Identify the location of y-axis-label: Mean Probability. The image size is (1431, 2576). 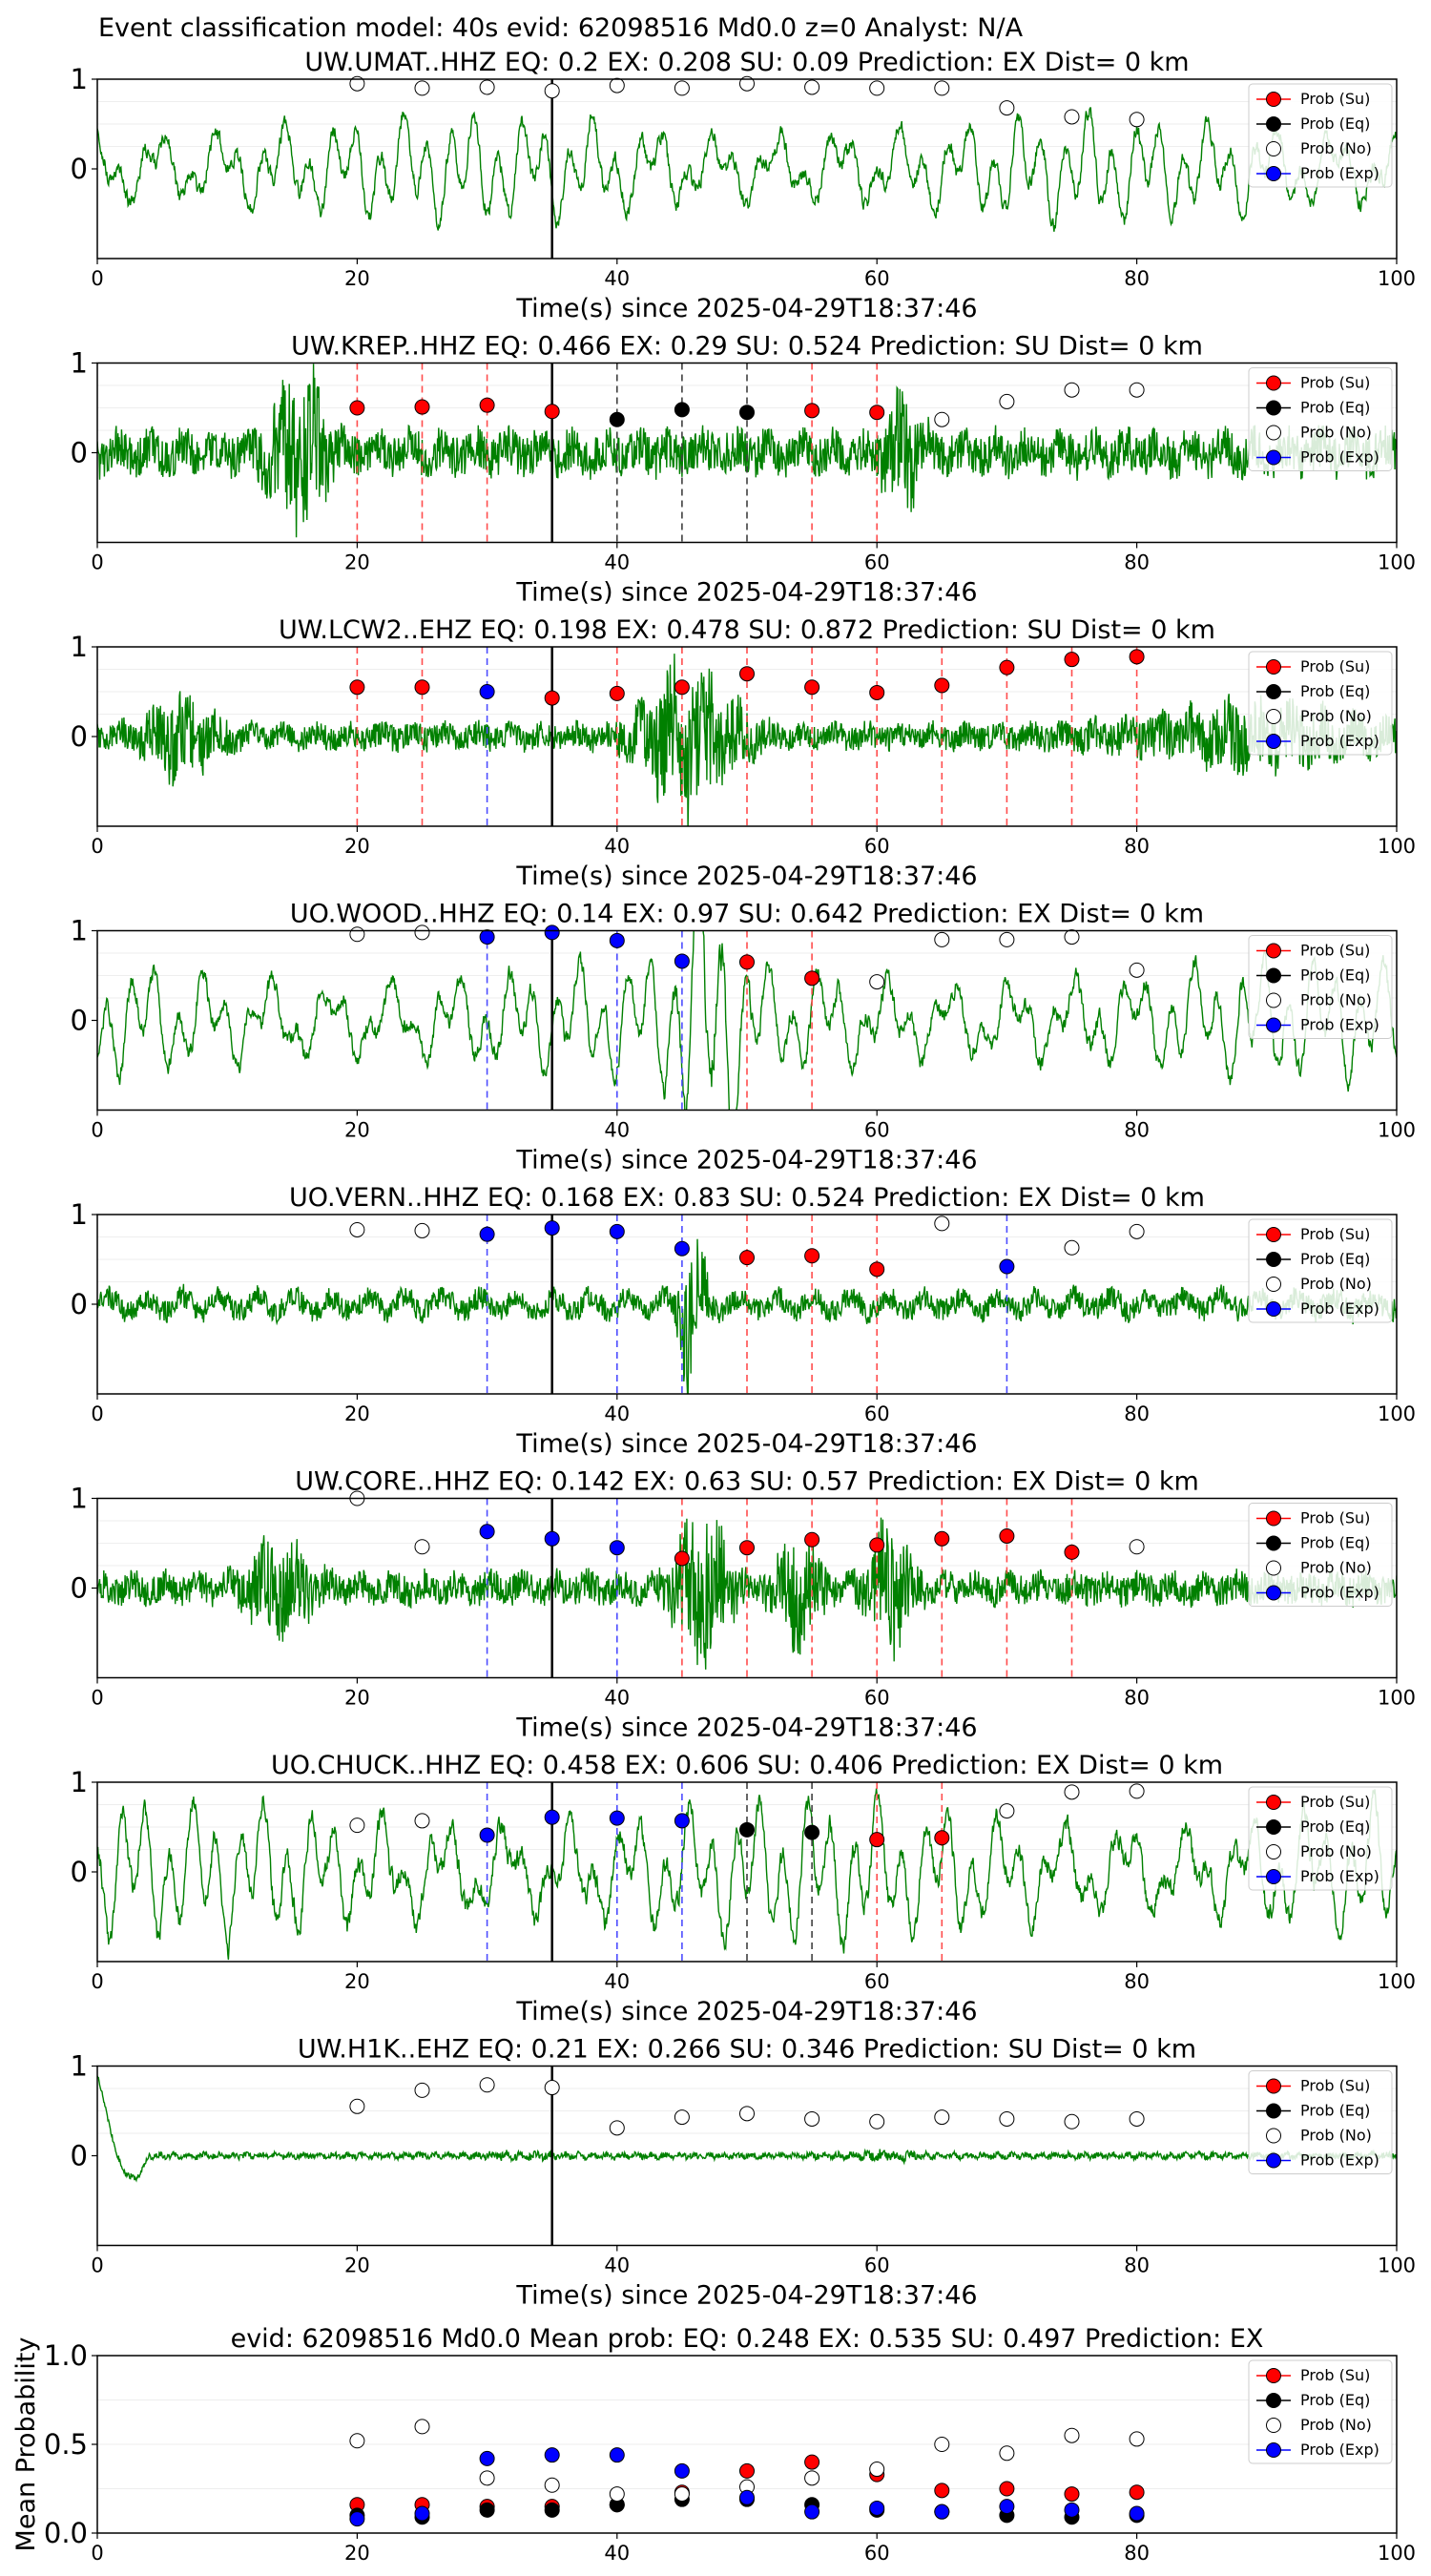
(26, 2444).